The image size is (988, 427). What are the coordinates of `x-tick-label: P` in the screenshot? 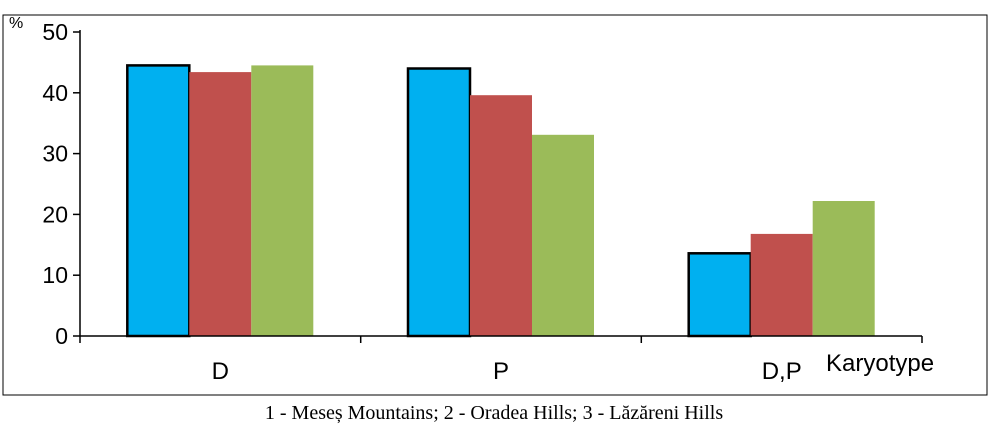 It's located at (501, 371).